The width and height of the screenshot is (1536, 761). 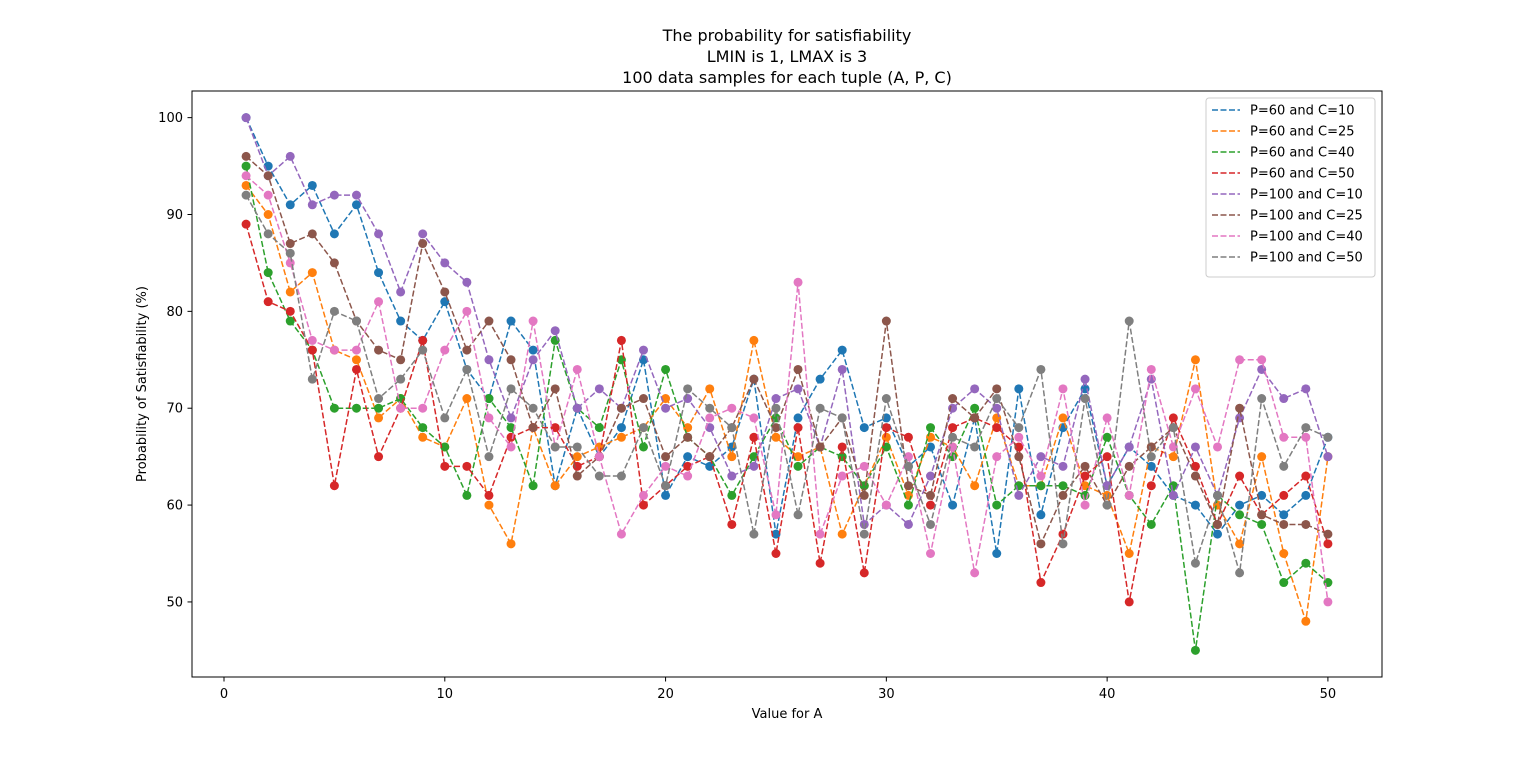 What do you see at coordinates (1302, 153) in the screenshot?
I see `legend-label: P=60 and C=40` at bounding box center [1302, 153].